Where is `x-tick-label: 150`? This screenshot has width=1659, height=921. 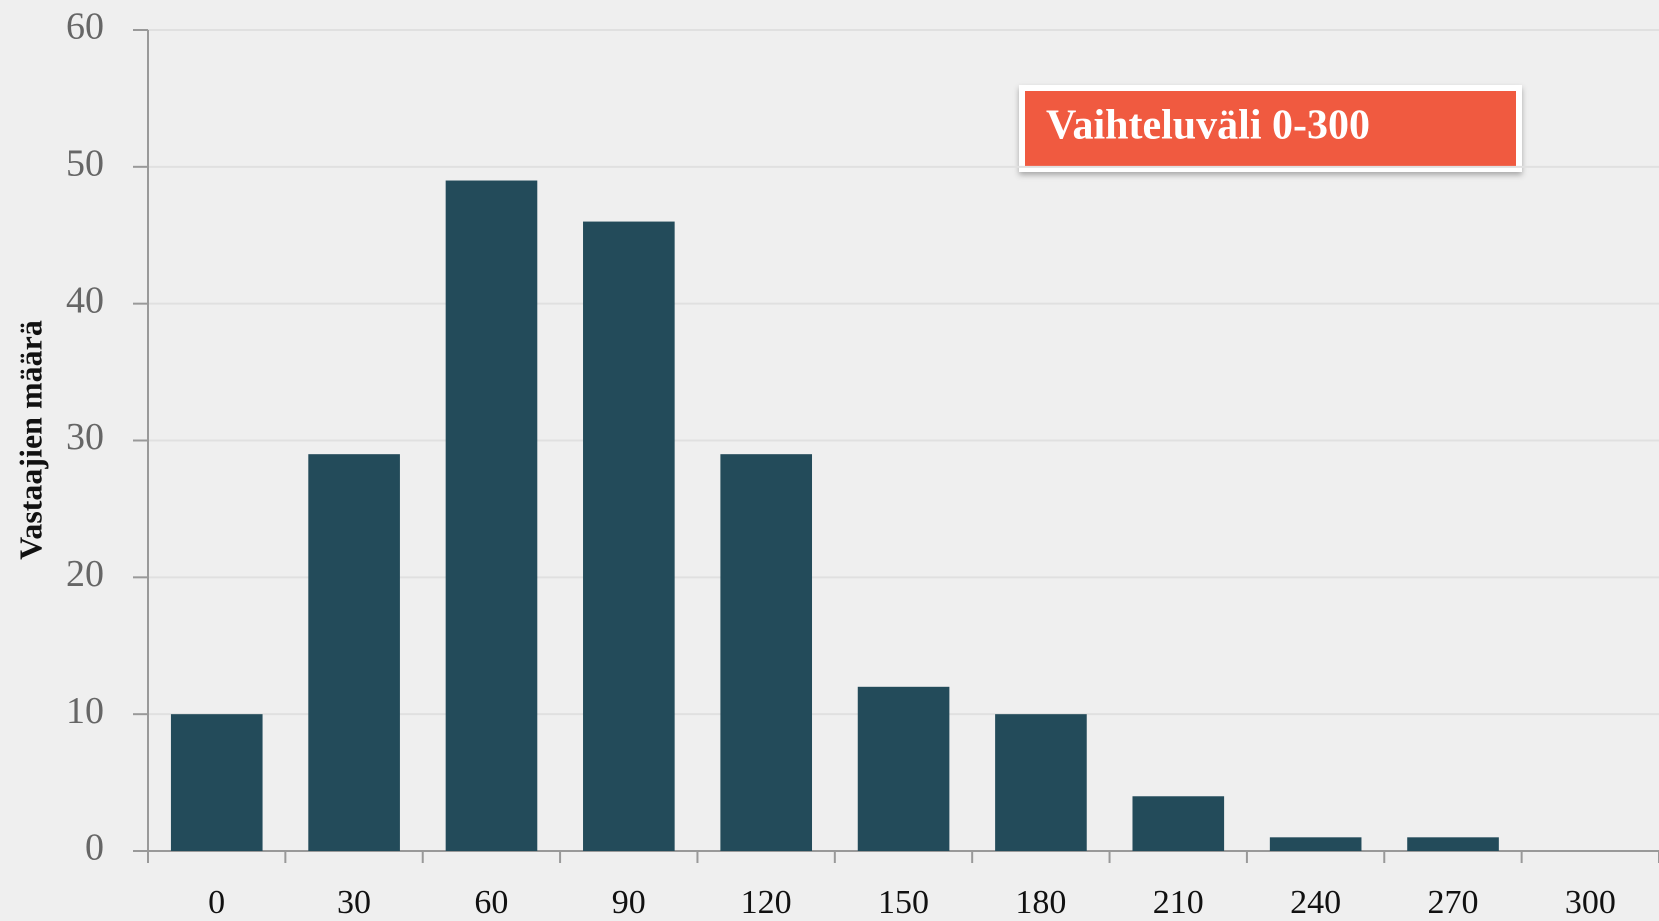
x-tick-label: 150 is located at coordinates (903, 902).